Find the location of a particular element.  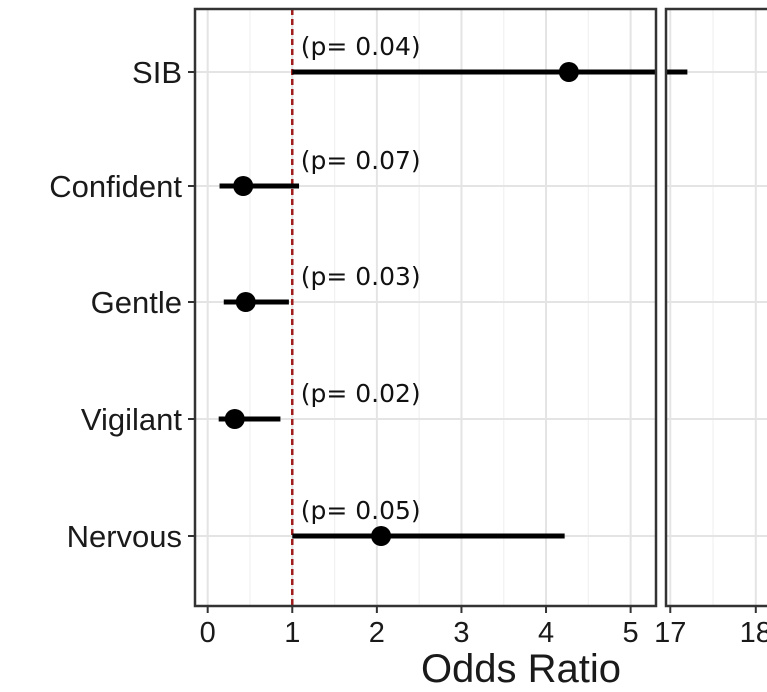

x-tick-label: 5 is located at coordinates (631, 633).